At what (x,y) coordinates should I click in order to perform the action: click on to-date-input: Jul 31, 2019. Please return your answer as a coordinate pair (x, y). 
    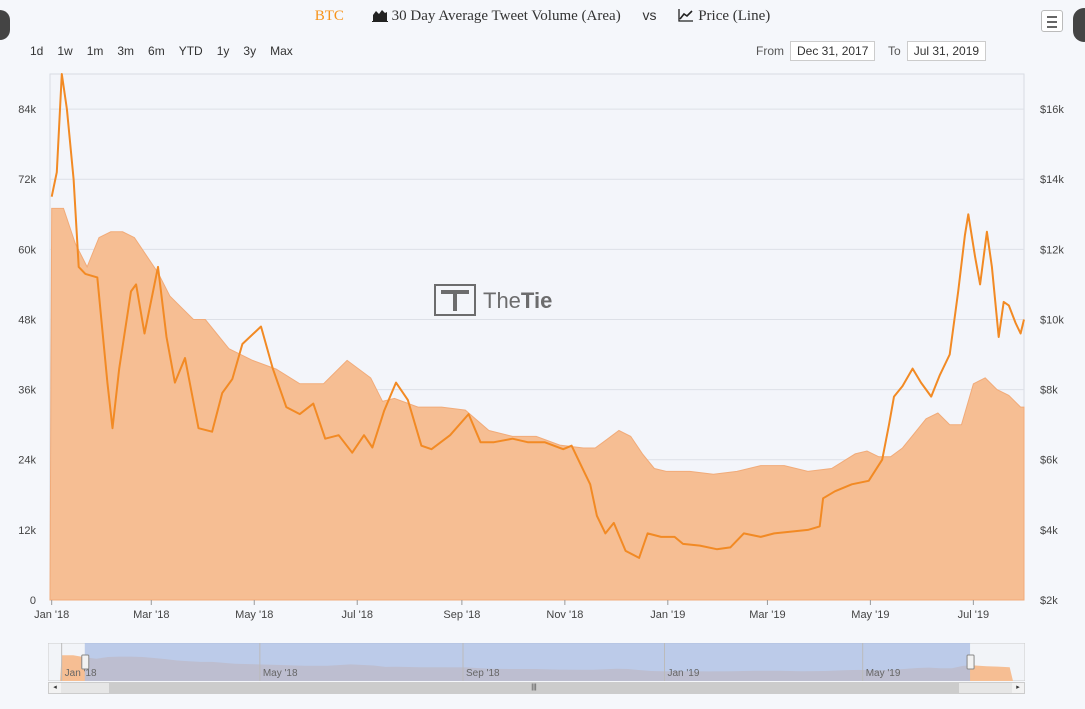
    Looking at the image, I should click on (946, 51).